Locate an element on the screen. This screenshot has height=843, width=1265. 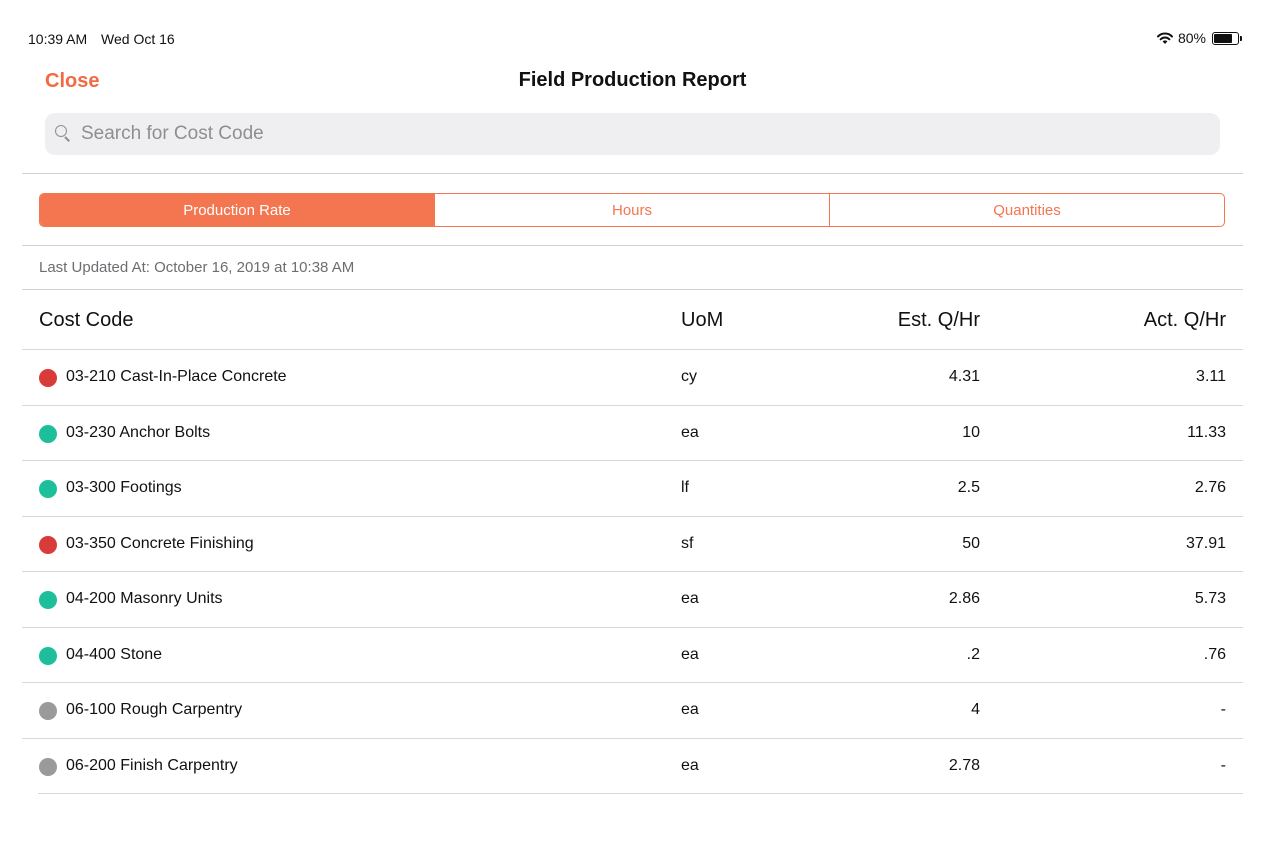
search-bar is located at coordinates (632, 134).